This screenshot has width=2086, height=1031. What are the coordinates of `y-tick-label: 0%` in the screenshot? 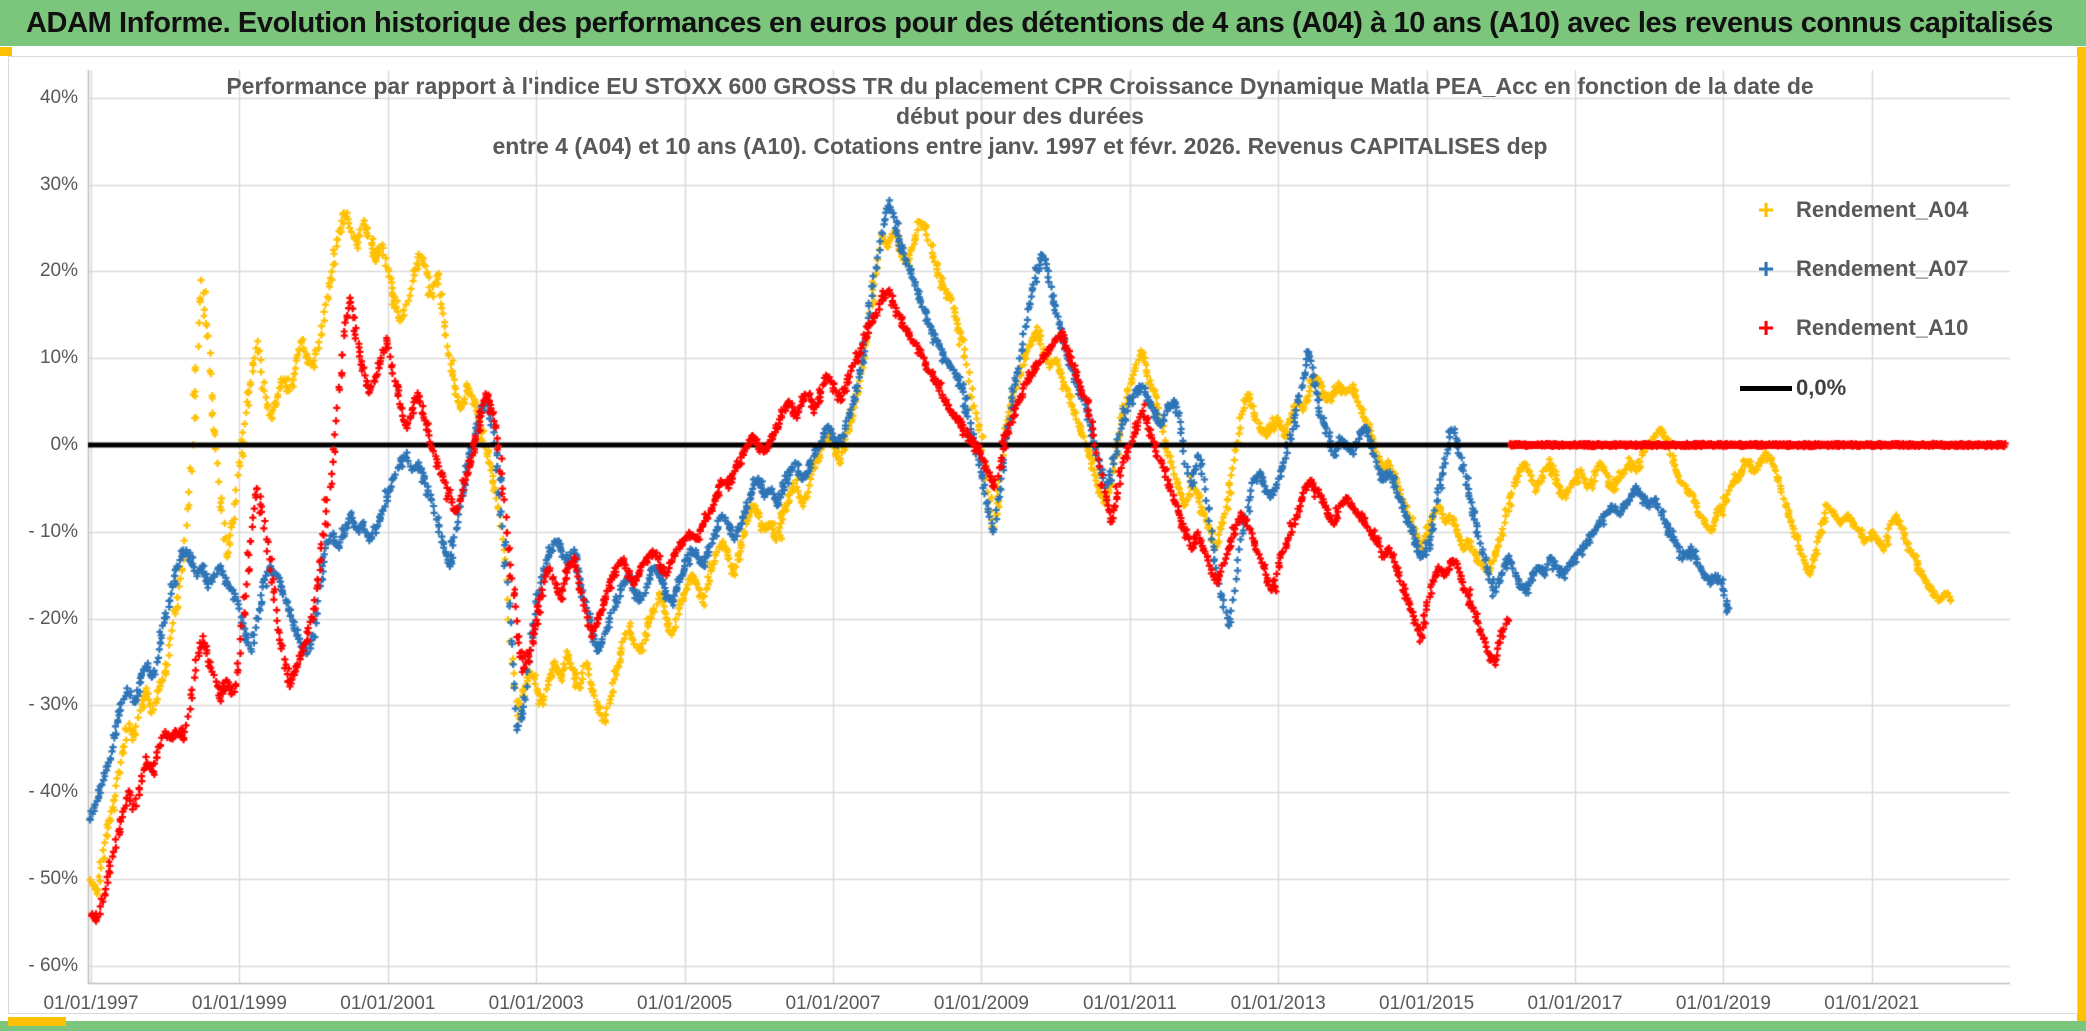 It's located at (64, 444).